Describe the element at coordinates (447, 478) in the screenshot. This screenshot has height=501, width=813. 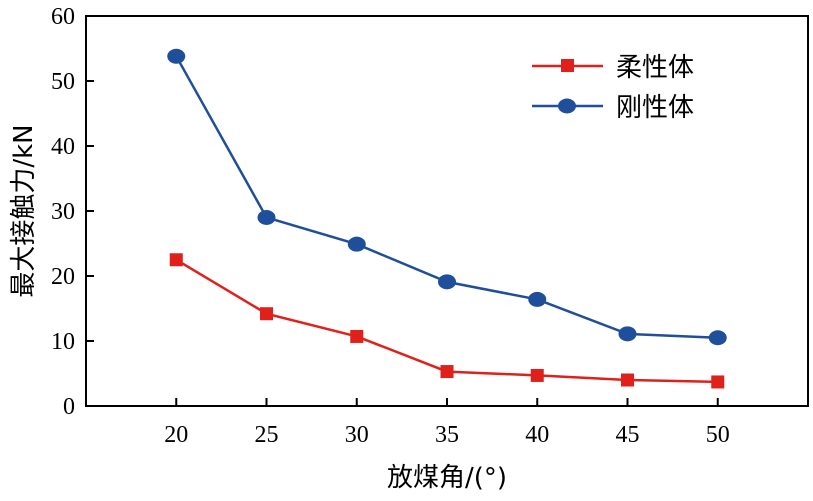
I see `x-axis-title: 放煤角/(°)` at that location.